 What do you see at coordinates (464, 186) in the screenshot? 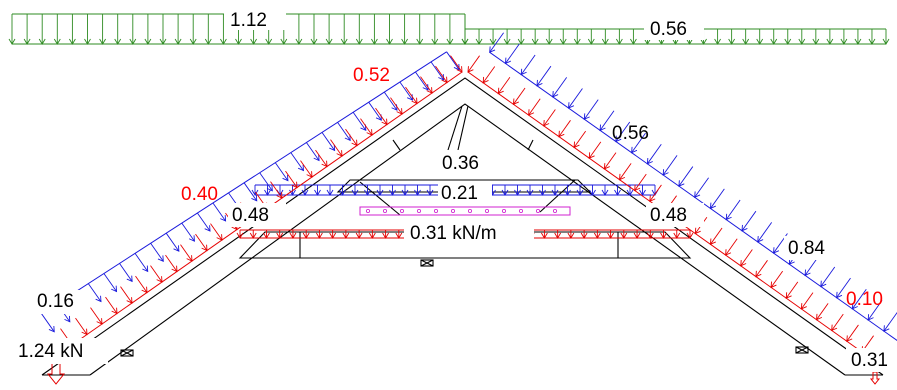
I see `collar-beam` at bounding box center [464, 186].